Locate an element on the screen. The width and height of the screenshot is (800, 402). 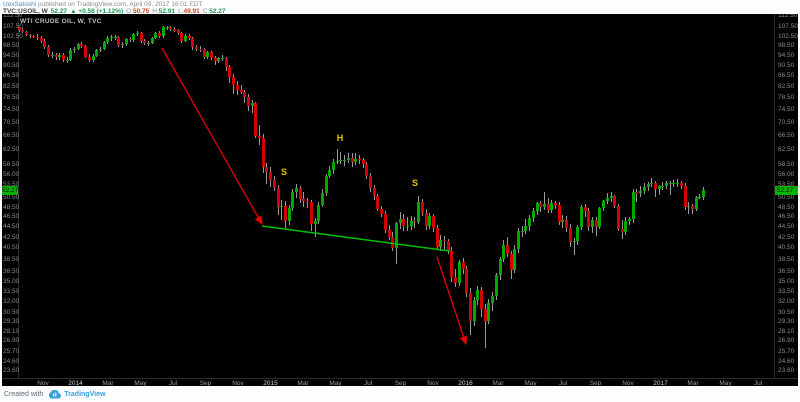
price-axis-label: 50.50 is located at coordinates (786, 198).